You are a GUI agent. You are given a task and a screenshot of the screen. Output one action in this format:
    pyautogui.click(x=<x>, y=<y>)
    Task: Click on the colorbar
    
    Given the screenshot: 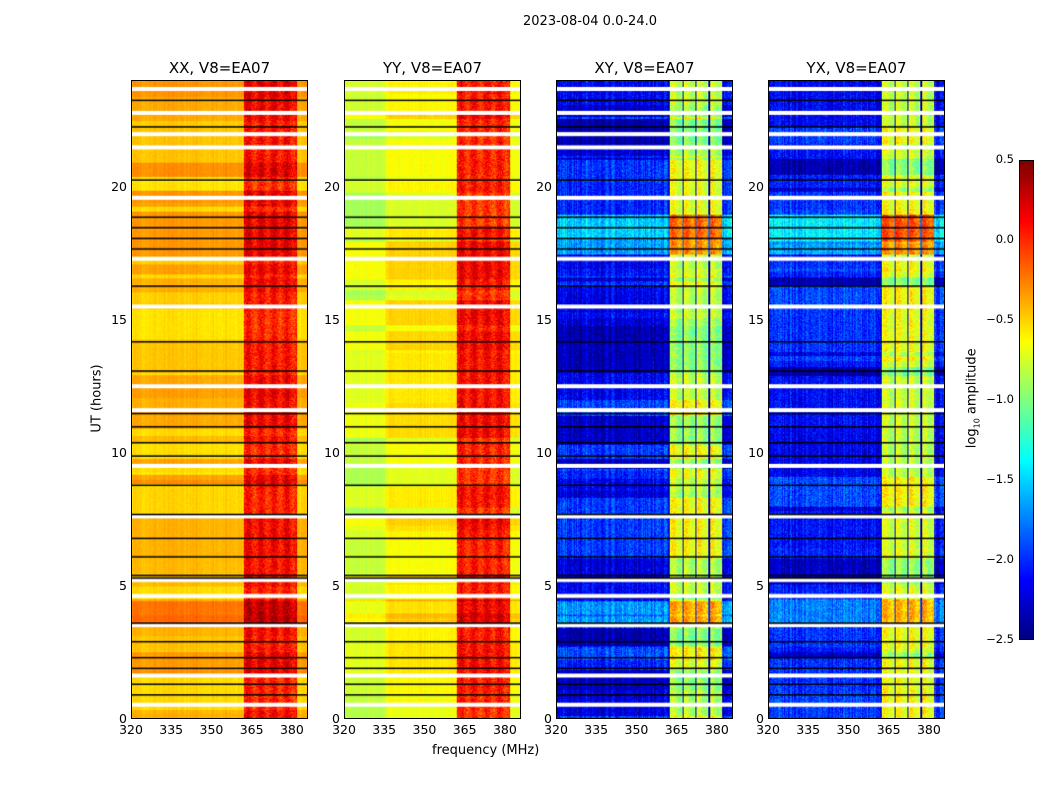 What is the action you would take?
    pyautogui.click(x=1026, y=400)
    